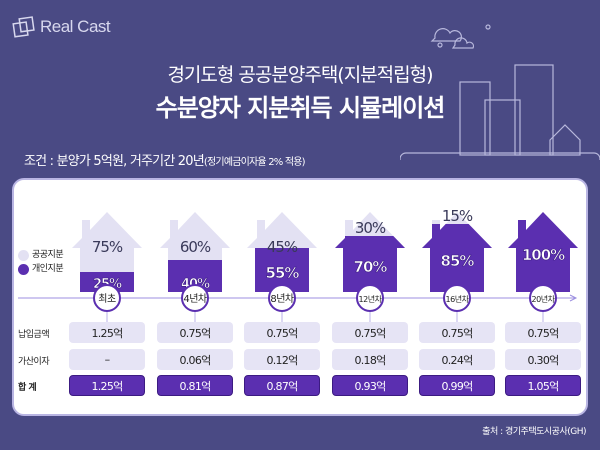 This screenshot has width=600, height=450. I want to click on logo: Real Cast, so click(61, 27).